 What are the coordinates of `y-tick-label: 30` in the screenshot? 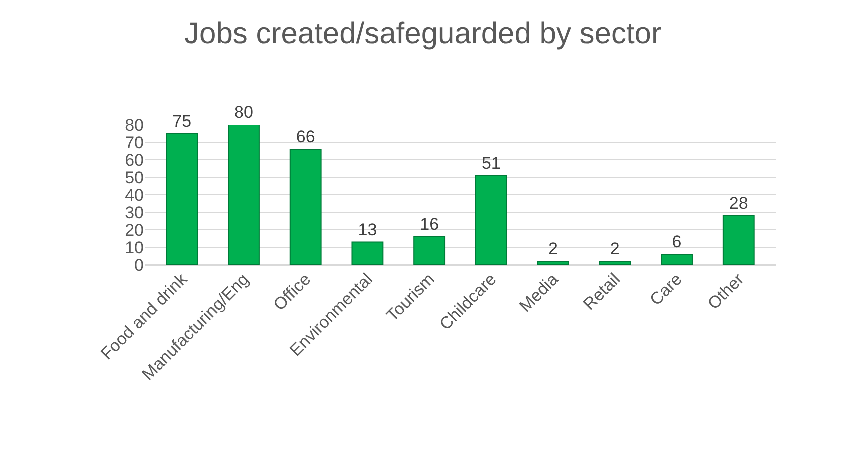 It's located at (134, 212).